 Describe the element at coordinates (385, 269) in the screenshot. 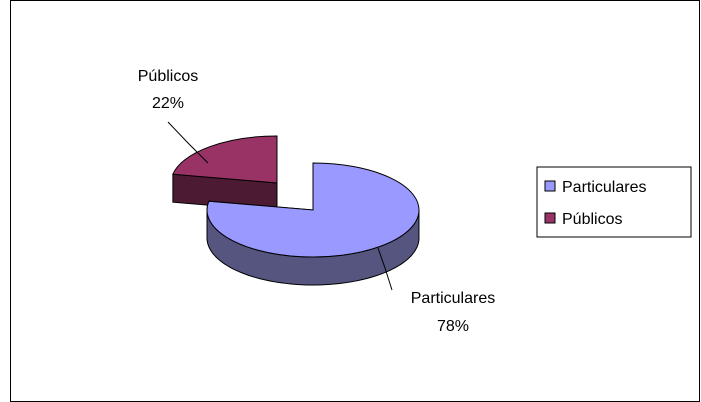

I see `leader-line-particulares` at that location.